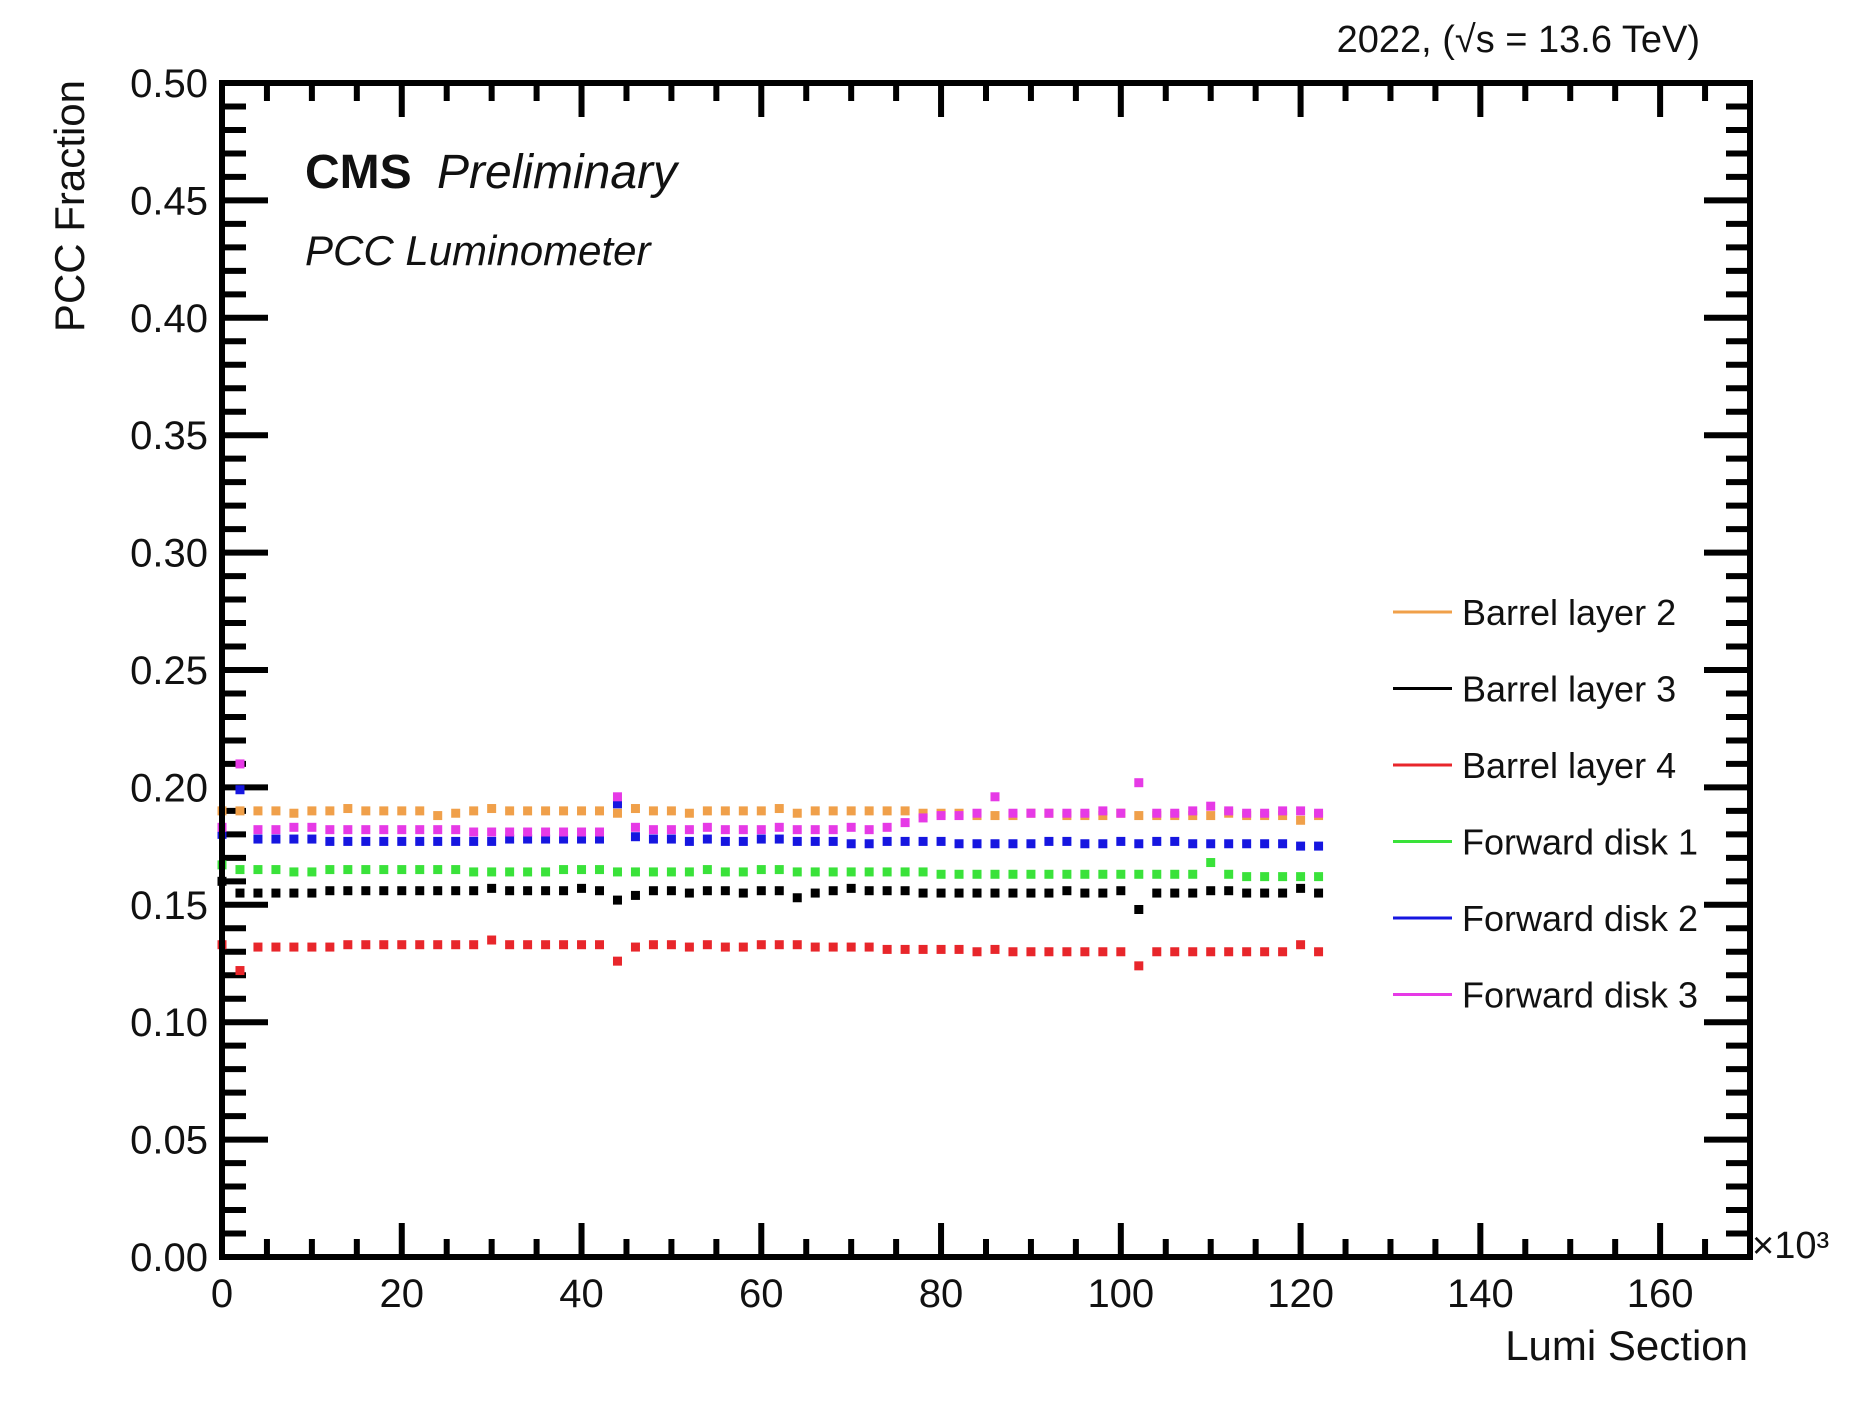 Image resolution: width=1863 pixels, height=1401 pixels. Describe the element at coordinates (358, 172) in the screenshot. I see `cms-label: CMS` at that location.